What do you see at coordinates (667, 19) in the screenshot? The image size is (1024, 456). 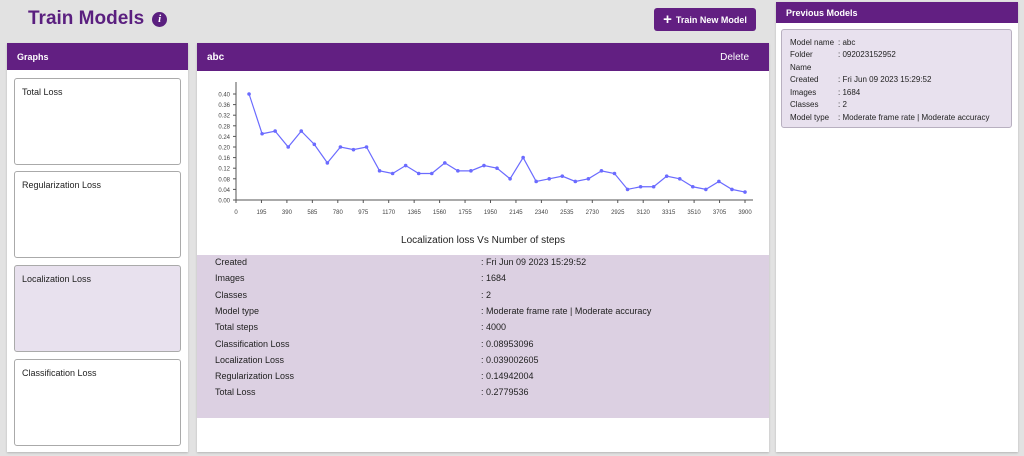 I see `plus-icon: +` at bounding box center [667, 19].